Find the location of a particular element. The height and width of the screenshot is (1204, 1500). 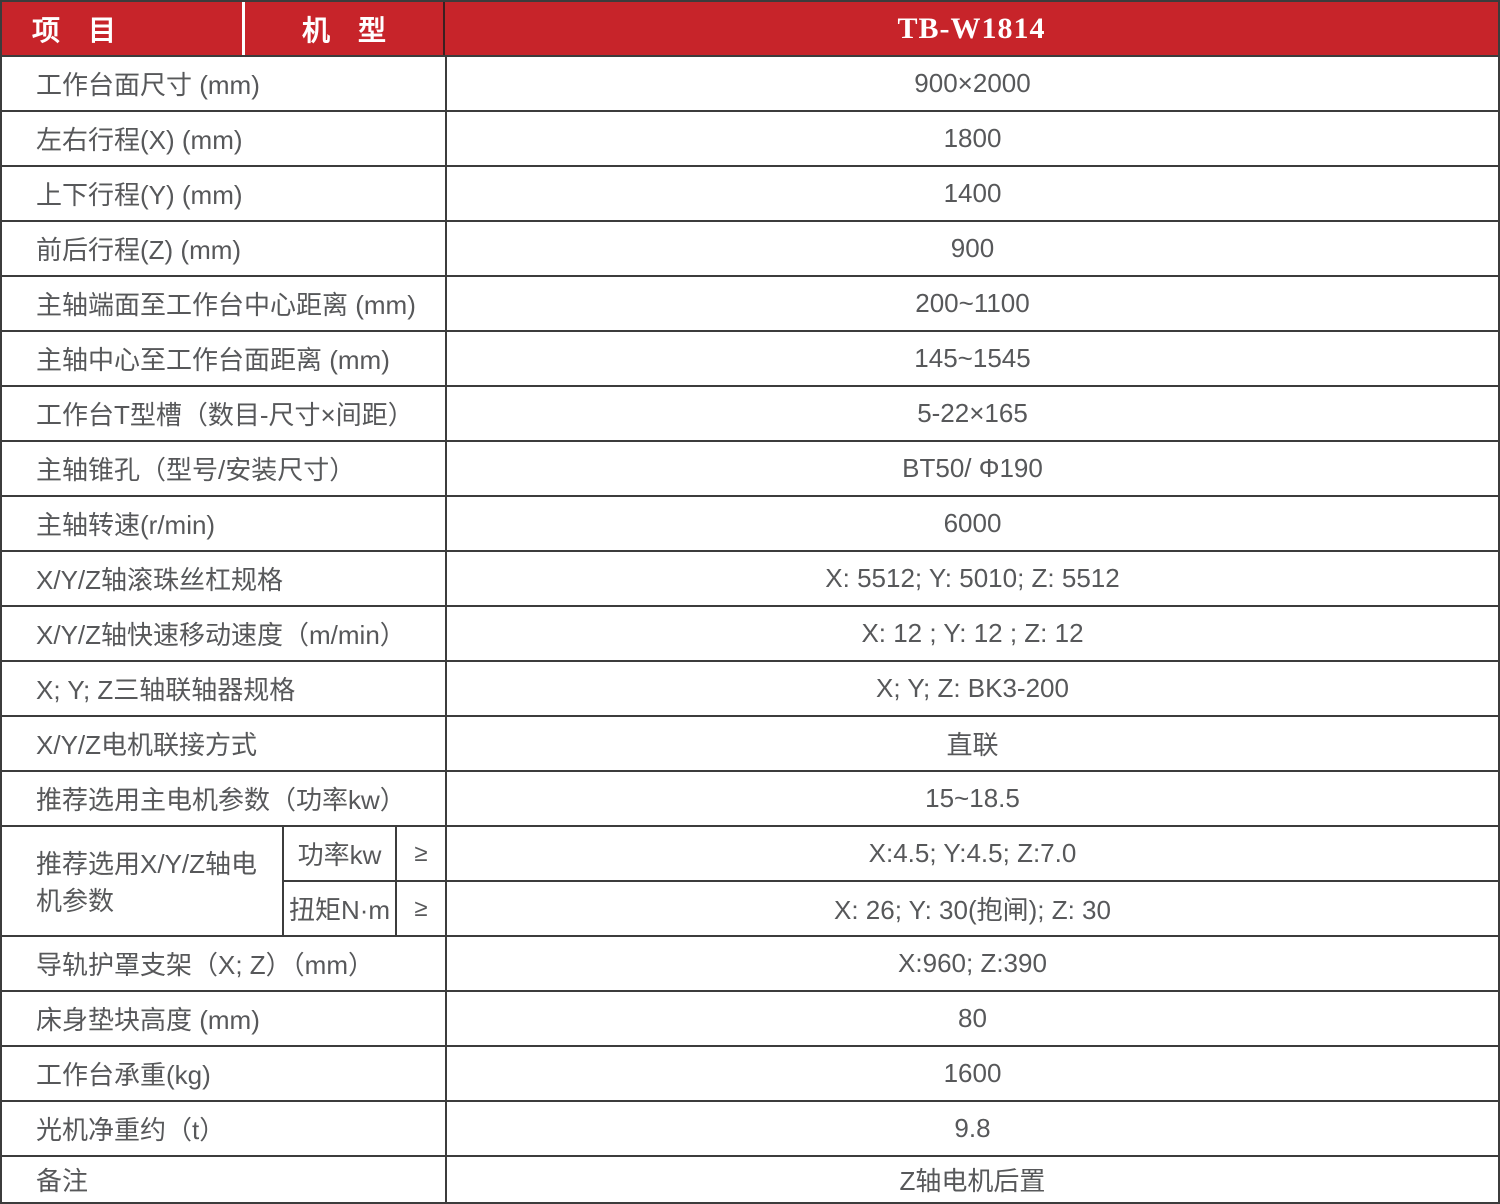

spec-row-main-motor-power: 推荐选用主电机参数（功率kw） 15~18.5 is located at coordinates (750, 799).